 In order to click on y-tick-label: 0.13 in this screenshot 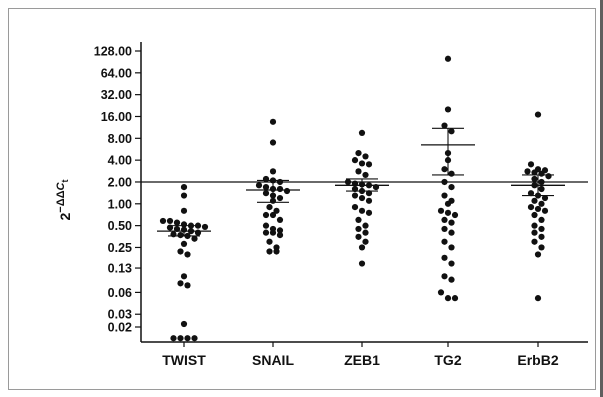, I will do `click(120, 269)`.